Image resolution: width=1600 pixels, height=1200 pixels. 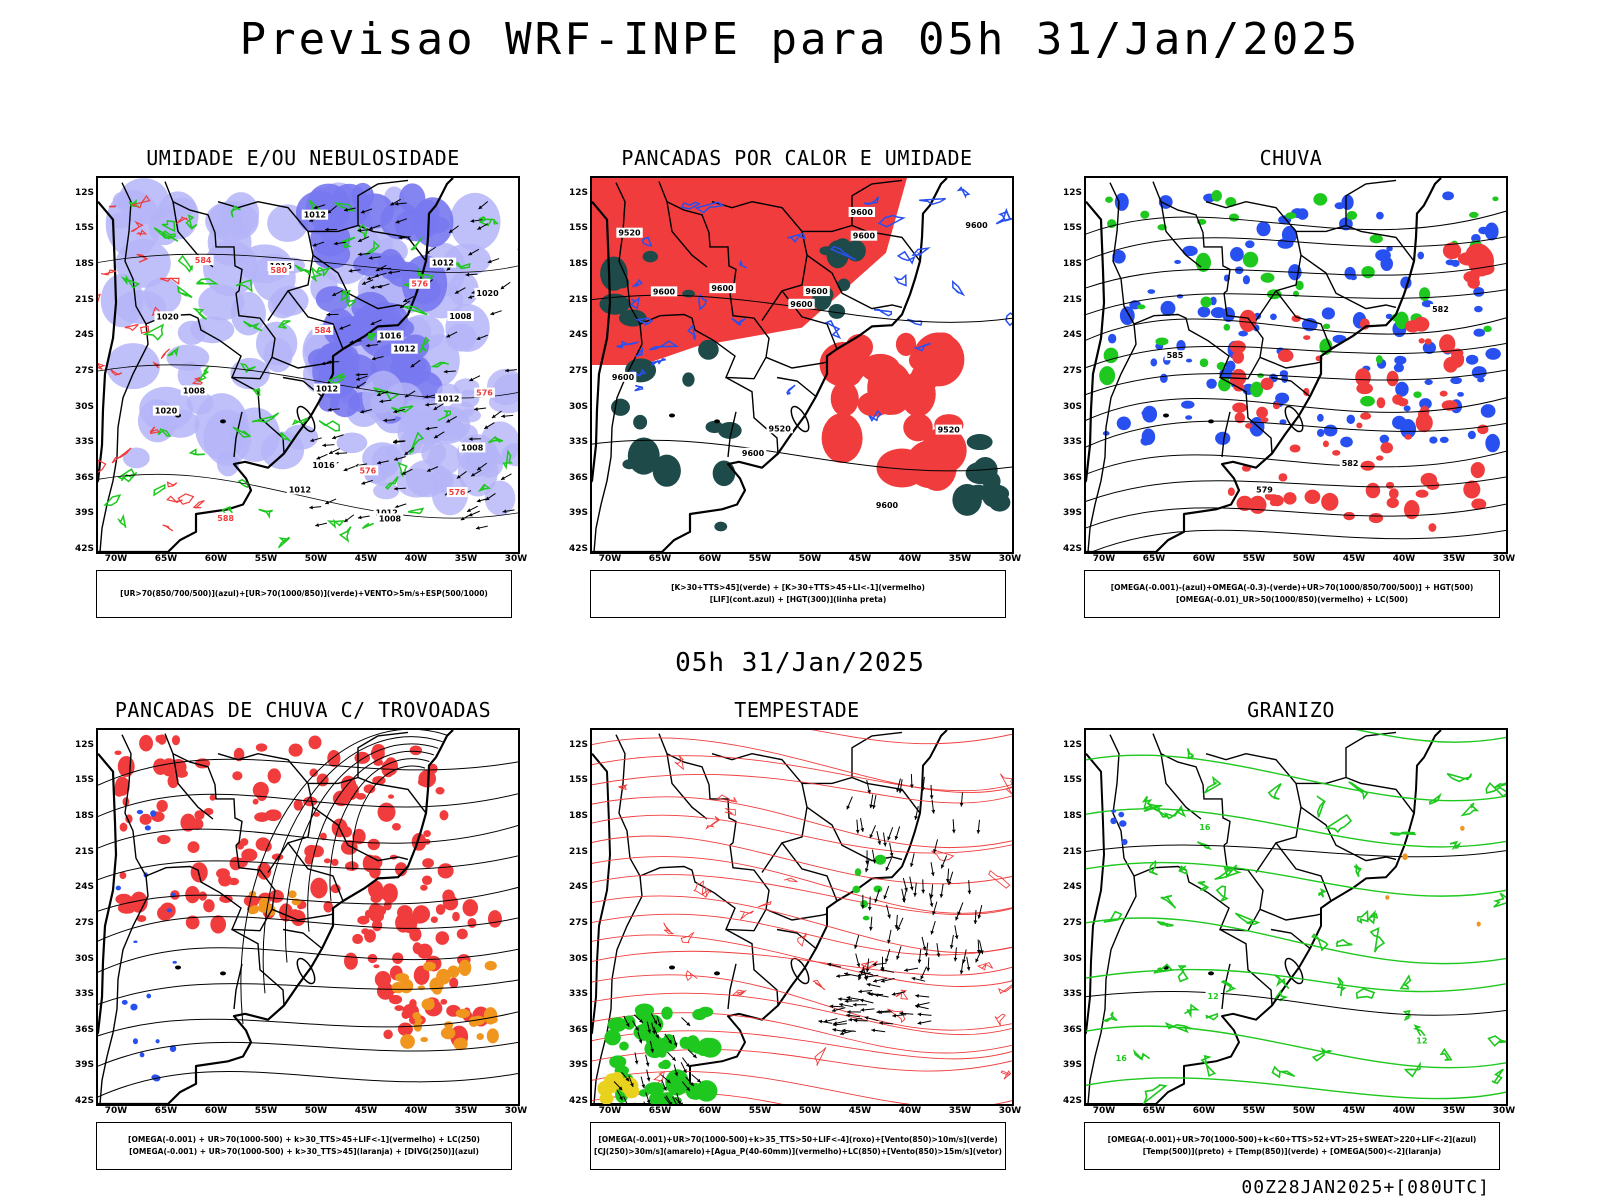 What do you see at coordinates (1264, 489) in the screenshot?
I see `contour-label: 579` at bounding box center [1264, 489].